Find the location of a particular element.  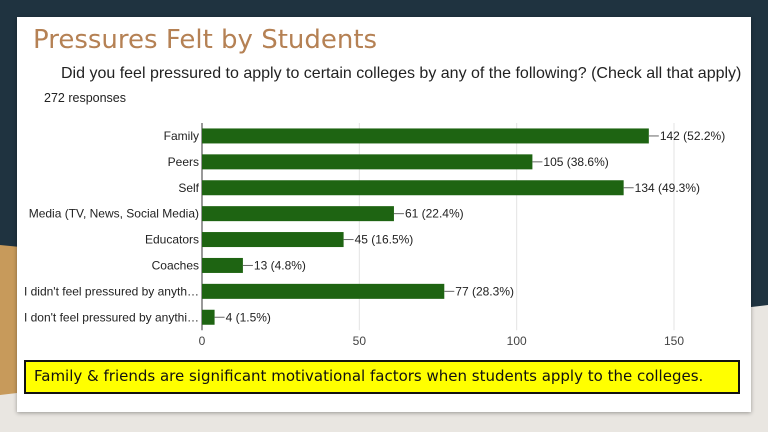

x-tick-label: 150 is located at coordinates (674, 341).